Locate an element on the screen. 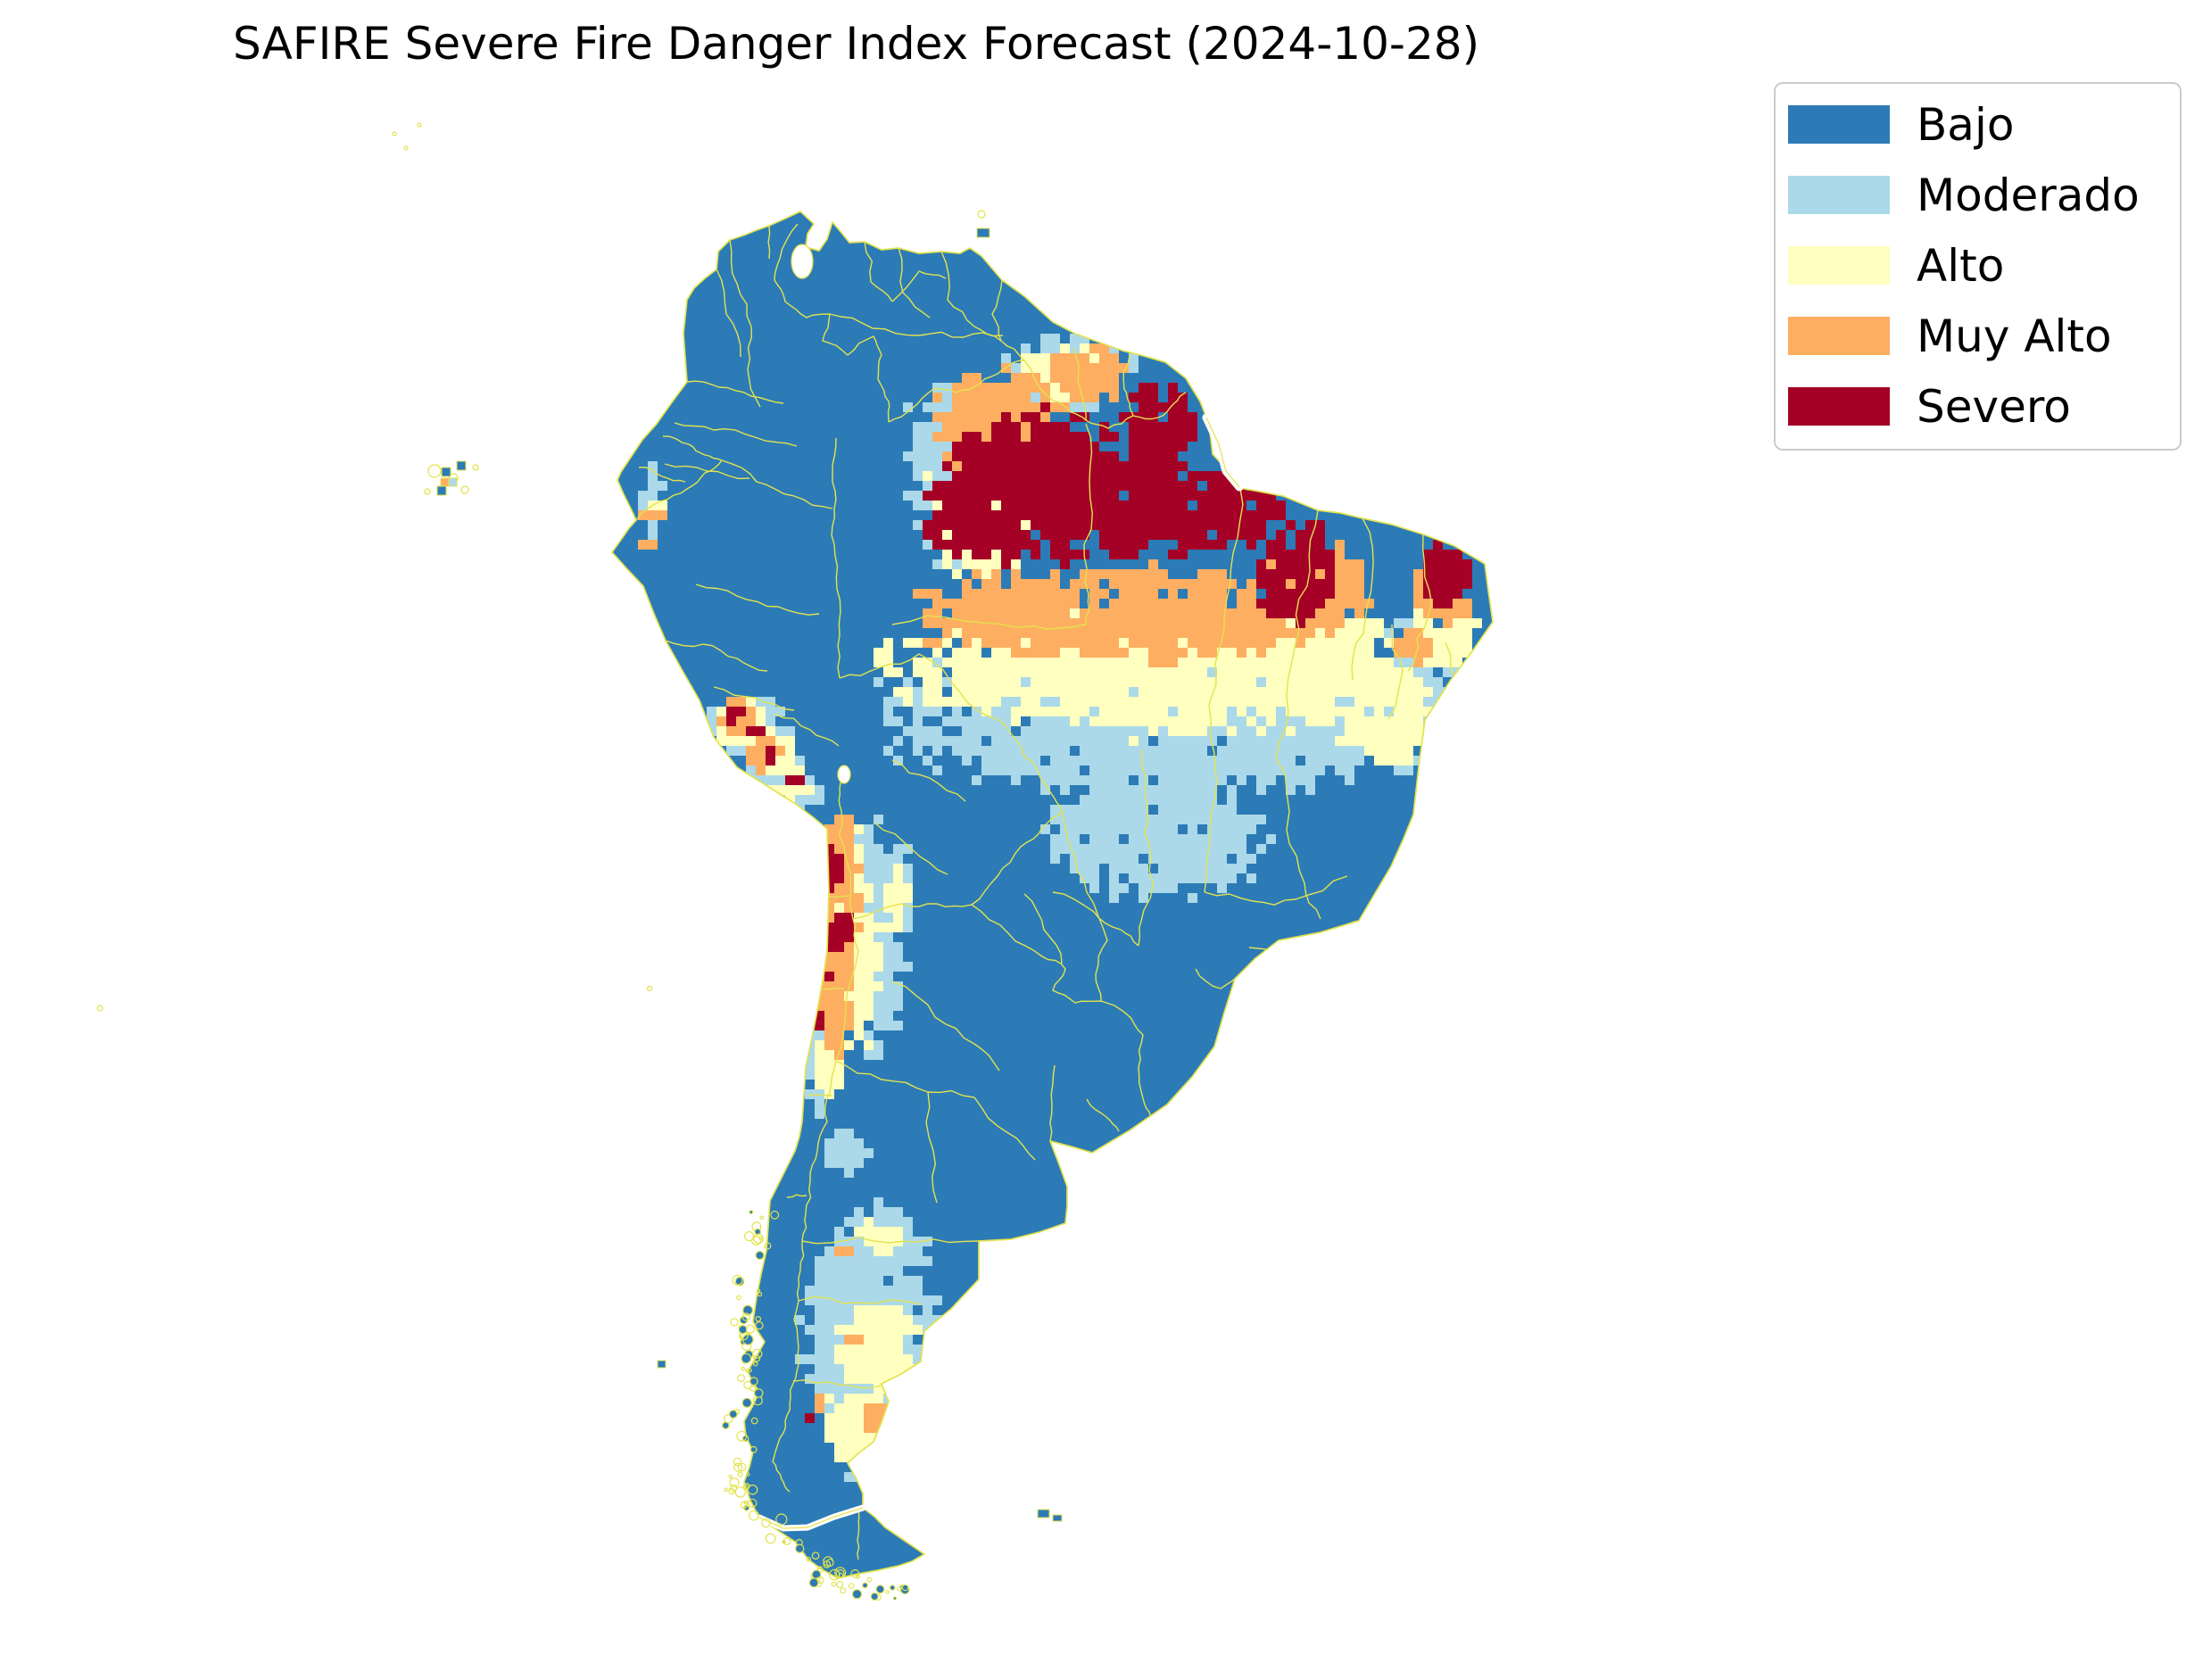 Image resolution: width=2211 pixels, height=1680 pixels. lake-maracaibo is located at coordinates (802, 261).